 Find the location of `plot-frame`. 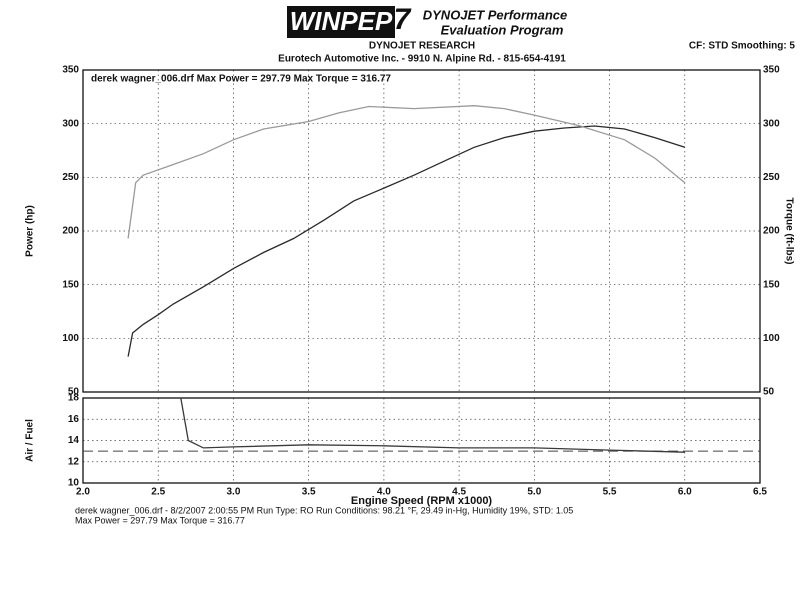

plot-frame is located at coordinates (421, 440).